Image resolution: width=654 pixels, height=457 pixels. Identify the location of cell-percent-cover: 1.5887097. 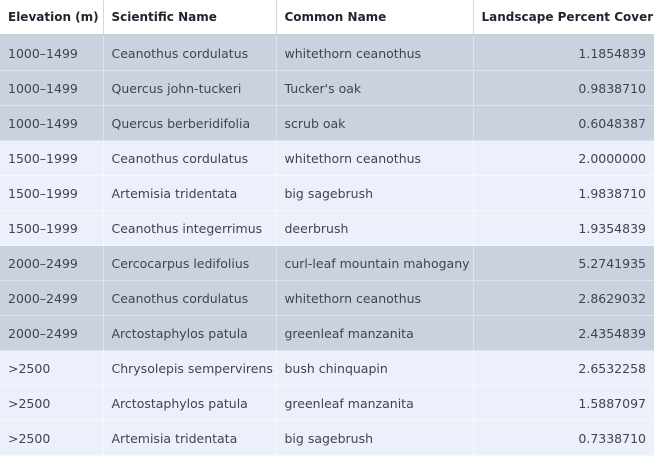
(563, 403).